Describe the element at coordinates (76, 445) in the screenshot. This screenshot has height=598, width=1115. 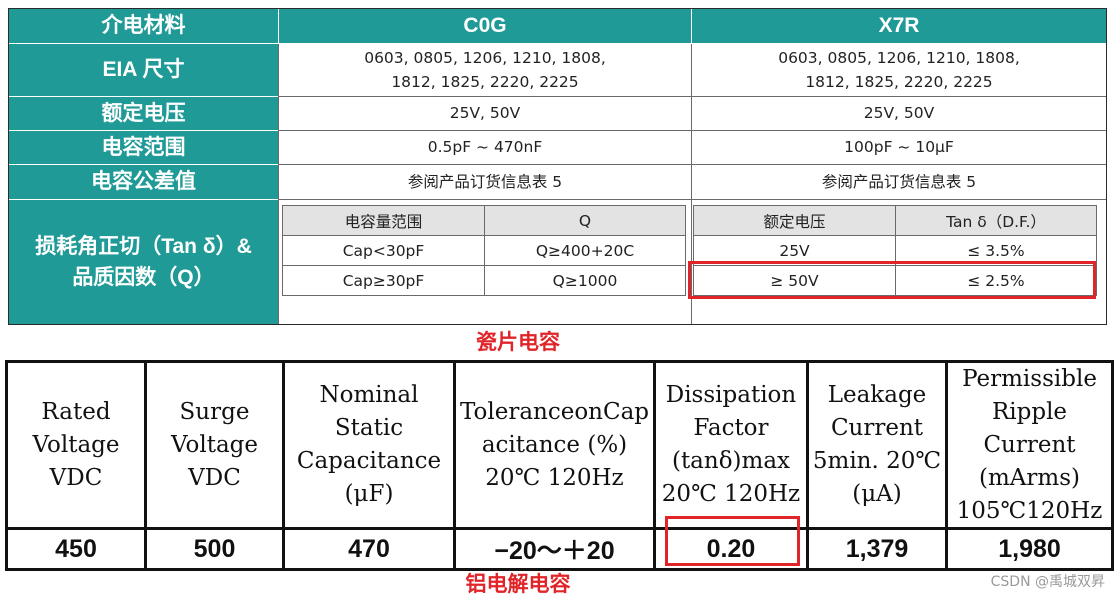
I see `header-rated-voltage: Rated Voltage VDC` at that location.